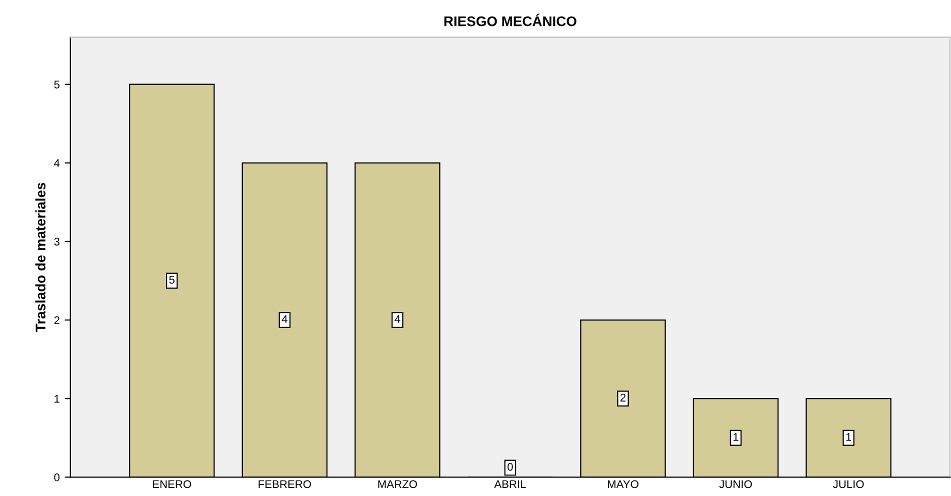 Image resolution: width=951 pixels, height=496 pixels. What do you see at coordinates (57, 320) in the screenshot?
I see `y-tick-label: 2` at bounding box center [57, 320].